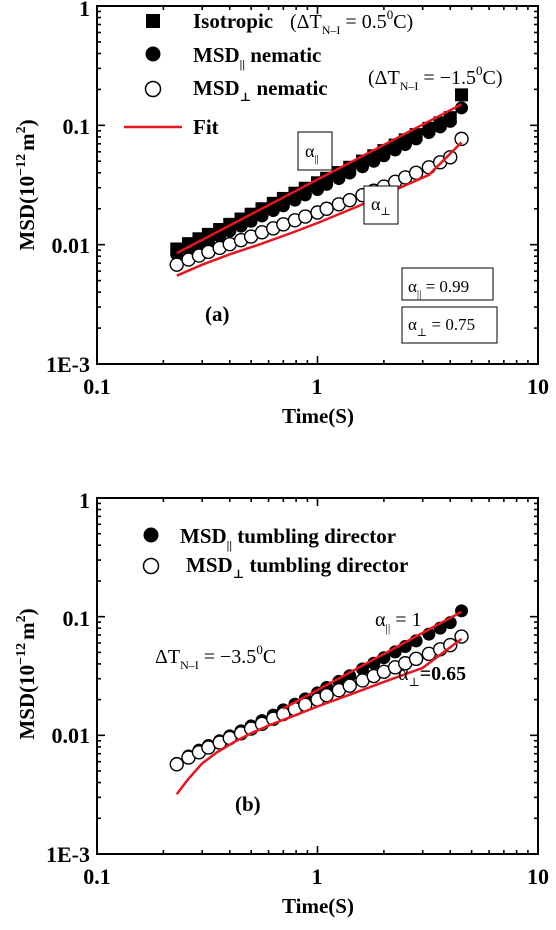 This screenshot has width=556, height=930. Describe the element at coordinates (432, 676) in the screenshot. I see `alpha-perpendicular-annotation: α⊥=0.65` at that location.